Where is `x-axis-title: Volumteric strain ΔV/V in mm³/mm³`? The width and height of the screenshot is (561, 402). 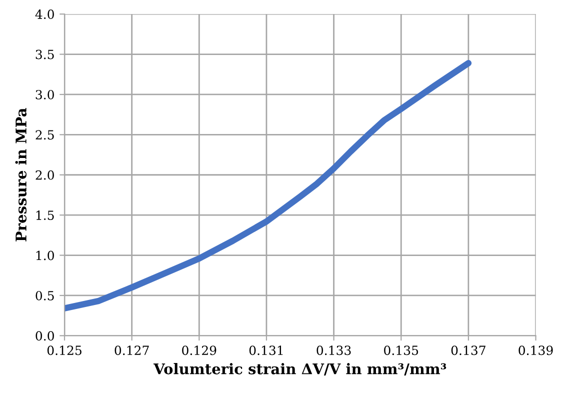 x-axis-title: Volumteric strain ΔV/V in mm³/mm³ is located at coordinates (299, 369).